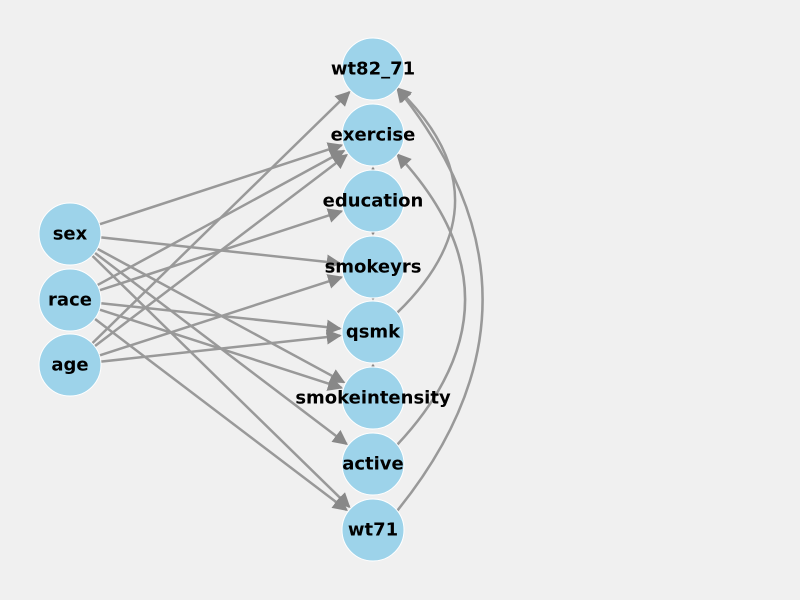 This screenshot has height=600, width=800. Describe the element at coordinates (220, 414) in the screenshot. I see `edge-race-to-wt71` at that location.